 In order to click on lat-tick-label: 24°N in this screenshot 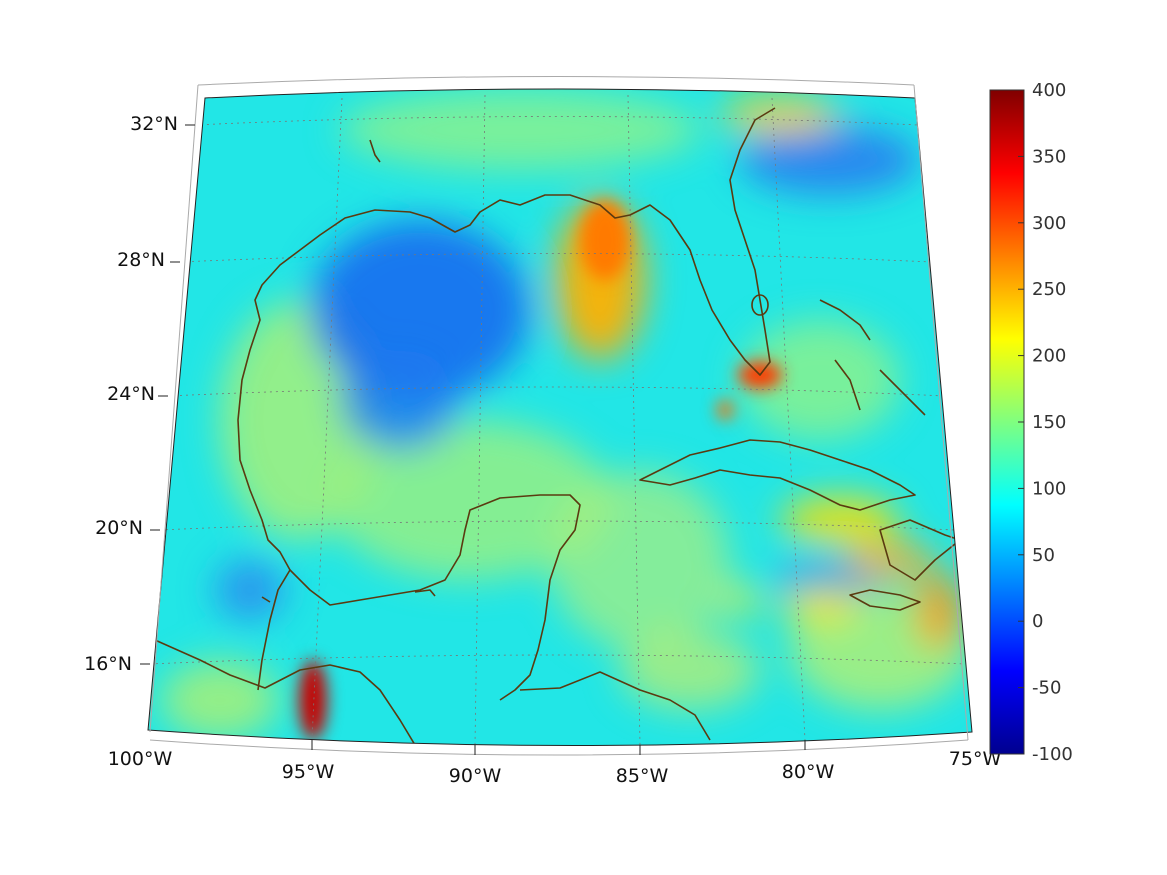, I will do `click(131, 394)`.